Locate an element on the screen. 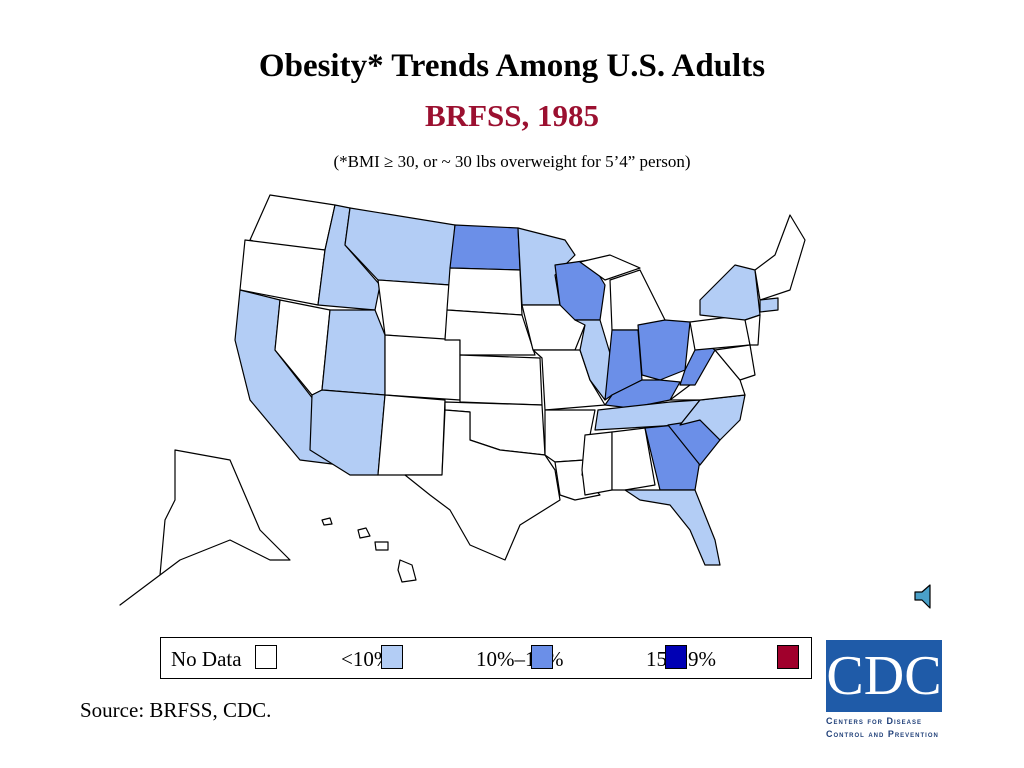  title: Obesity* Trends Among U.S. Adults is located at coordinates (512, 66).